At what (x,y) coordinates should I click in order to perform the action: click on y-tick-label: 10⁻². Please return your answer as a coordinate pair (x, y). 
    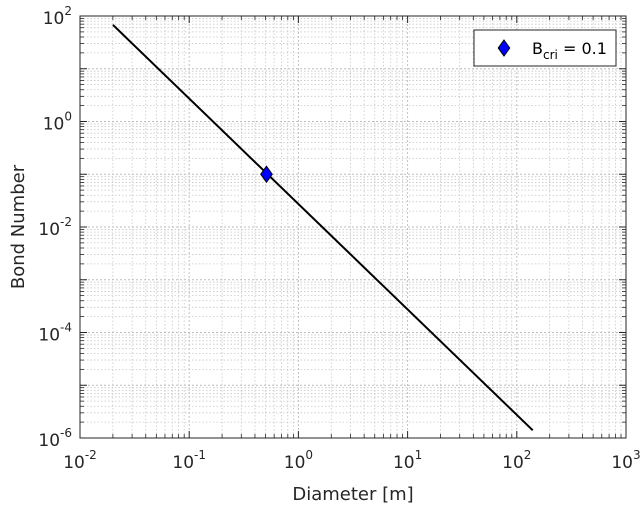
    Looking at the image, I should click on (55, 227).